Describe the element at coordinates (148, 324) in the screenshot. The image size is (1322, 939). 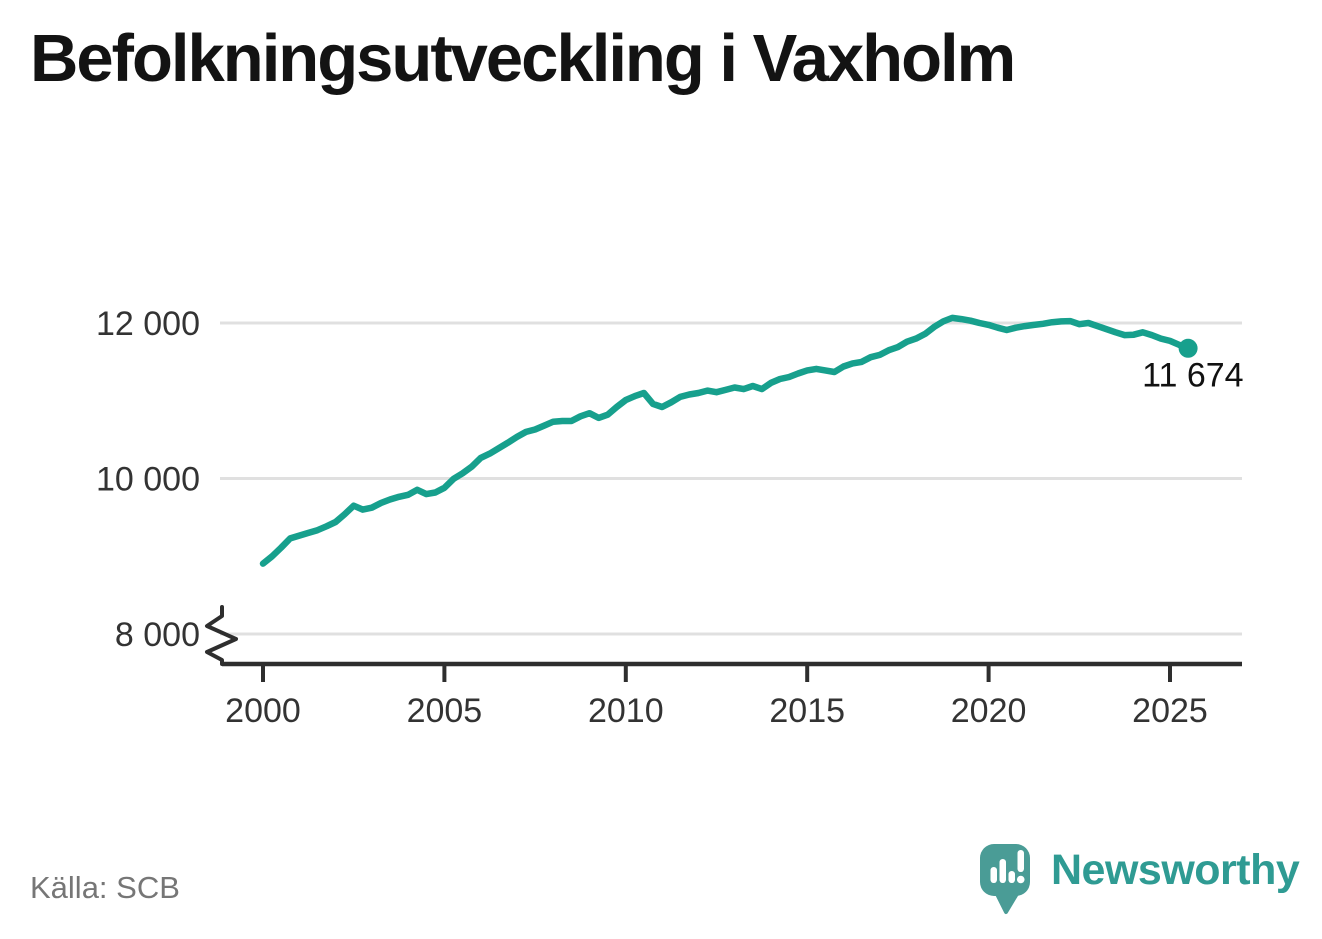
I see `y-tick-label-12000: 12 000` at that location.